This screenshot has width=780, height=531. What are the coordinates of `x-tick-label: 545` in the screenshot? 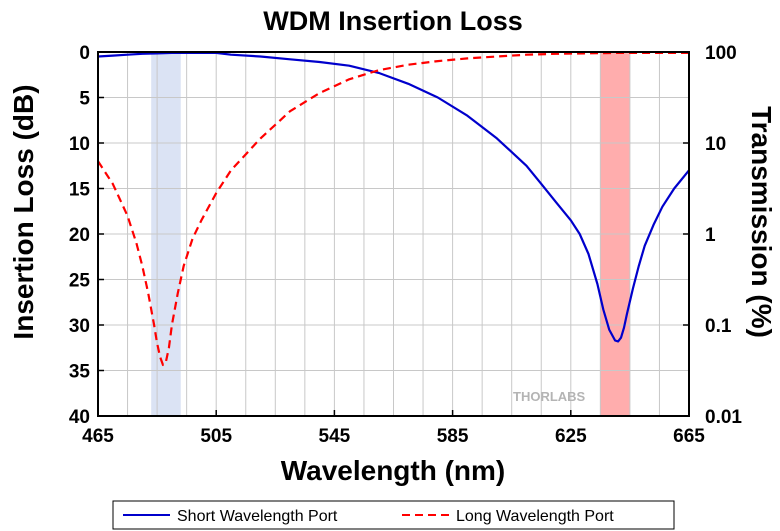 It's located at (335, 436).